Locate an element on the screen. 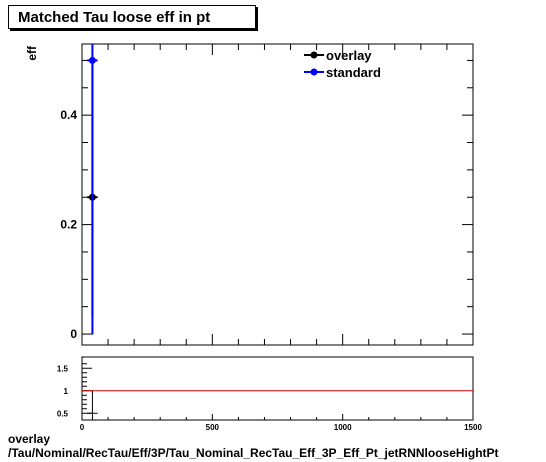 This screenshot has width=546, height=462. ratio-x-tick-label: 1500 is located at coordinates (473, 427).